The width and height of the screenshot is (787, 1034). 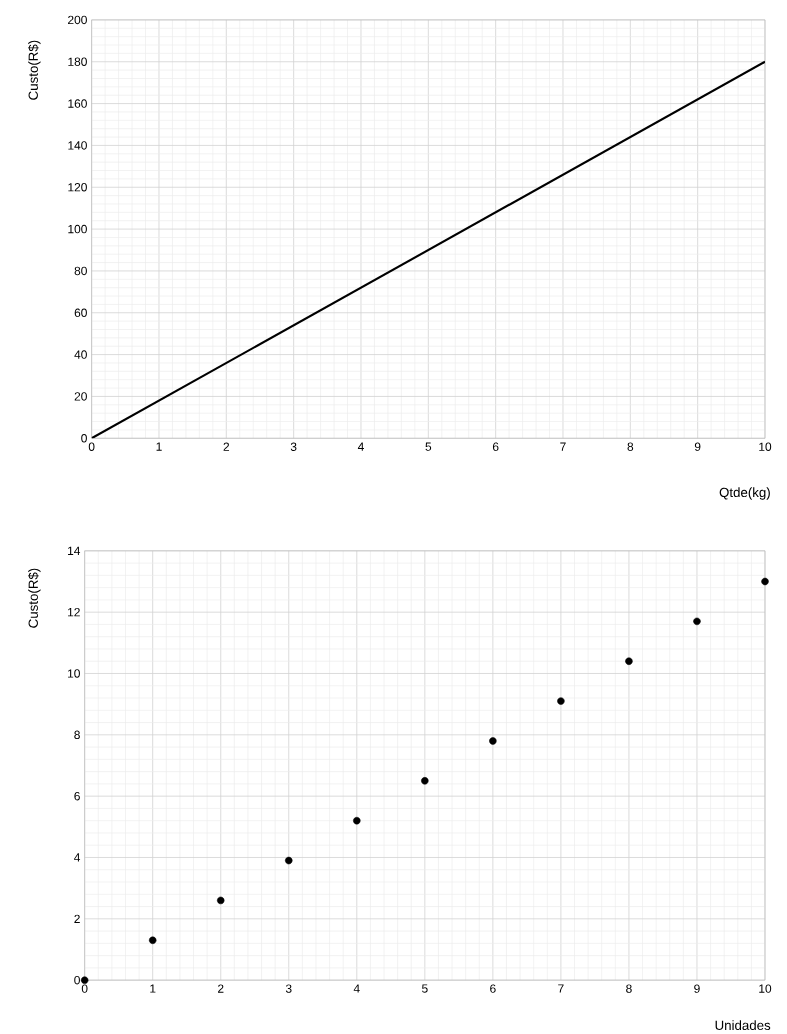 What do you see at coordinates (74, 550) in the screenshot?
I see `y-tick-label: 14` at bounding box center [74, 550].